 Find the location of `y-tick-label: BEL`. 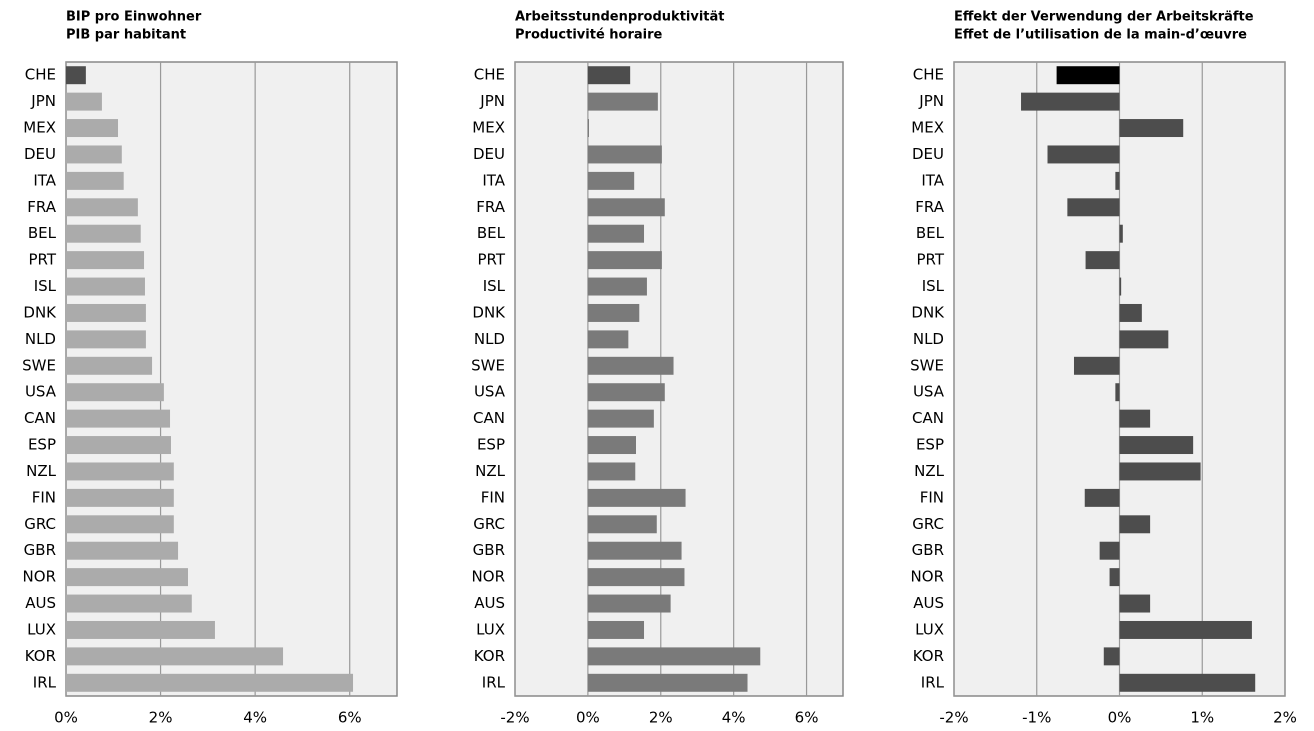

y-tick-label: BEL is located at coordinates (42, 233).